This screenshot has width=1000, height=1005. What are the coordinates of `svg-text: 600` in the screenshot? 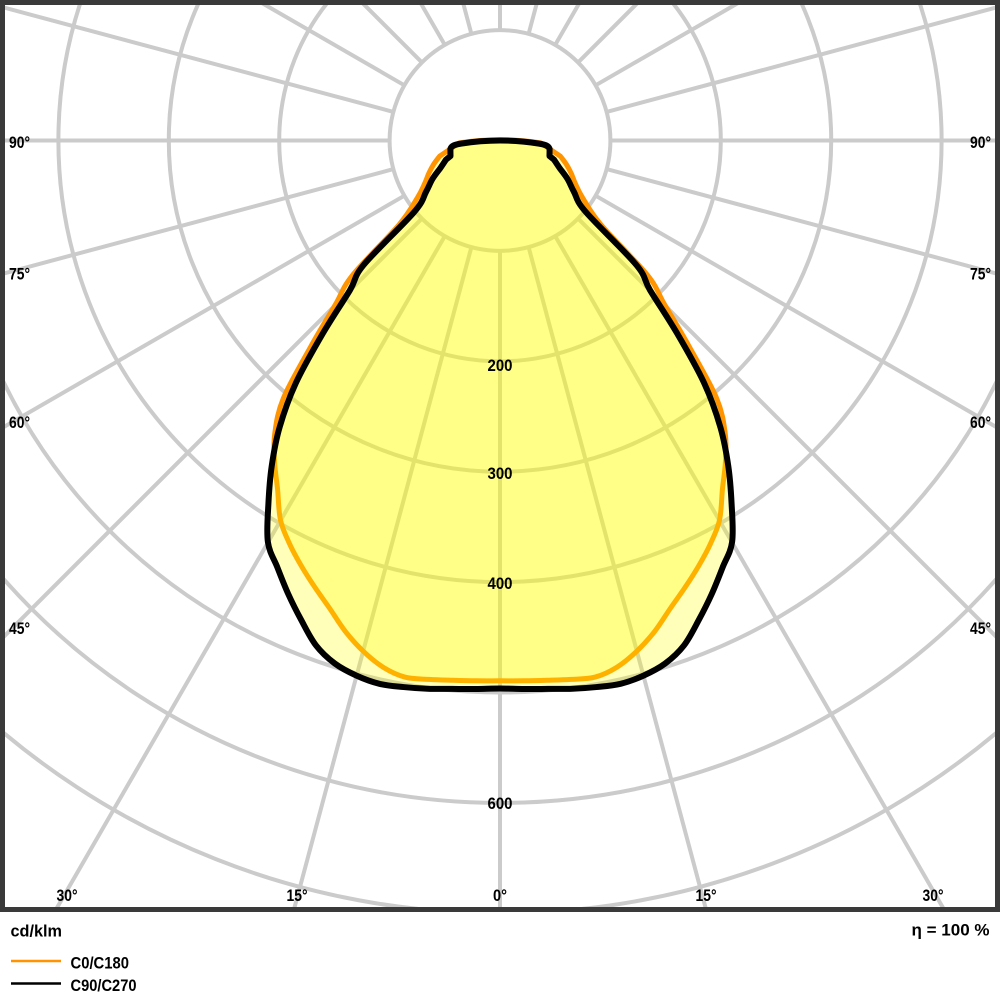 It's located at (500, 803).